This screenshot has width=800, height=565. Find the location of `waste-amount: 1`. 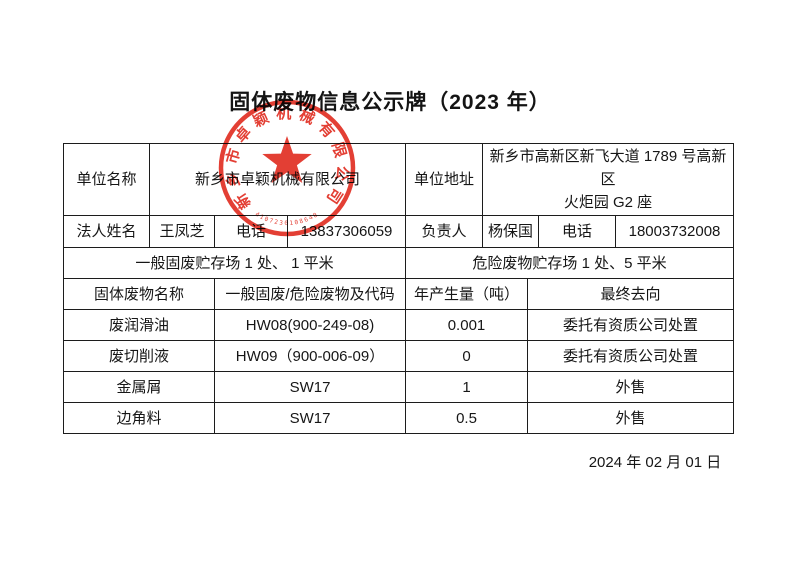

waste-amount: 1 is located at coordinates (466, 387).